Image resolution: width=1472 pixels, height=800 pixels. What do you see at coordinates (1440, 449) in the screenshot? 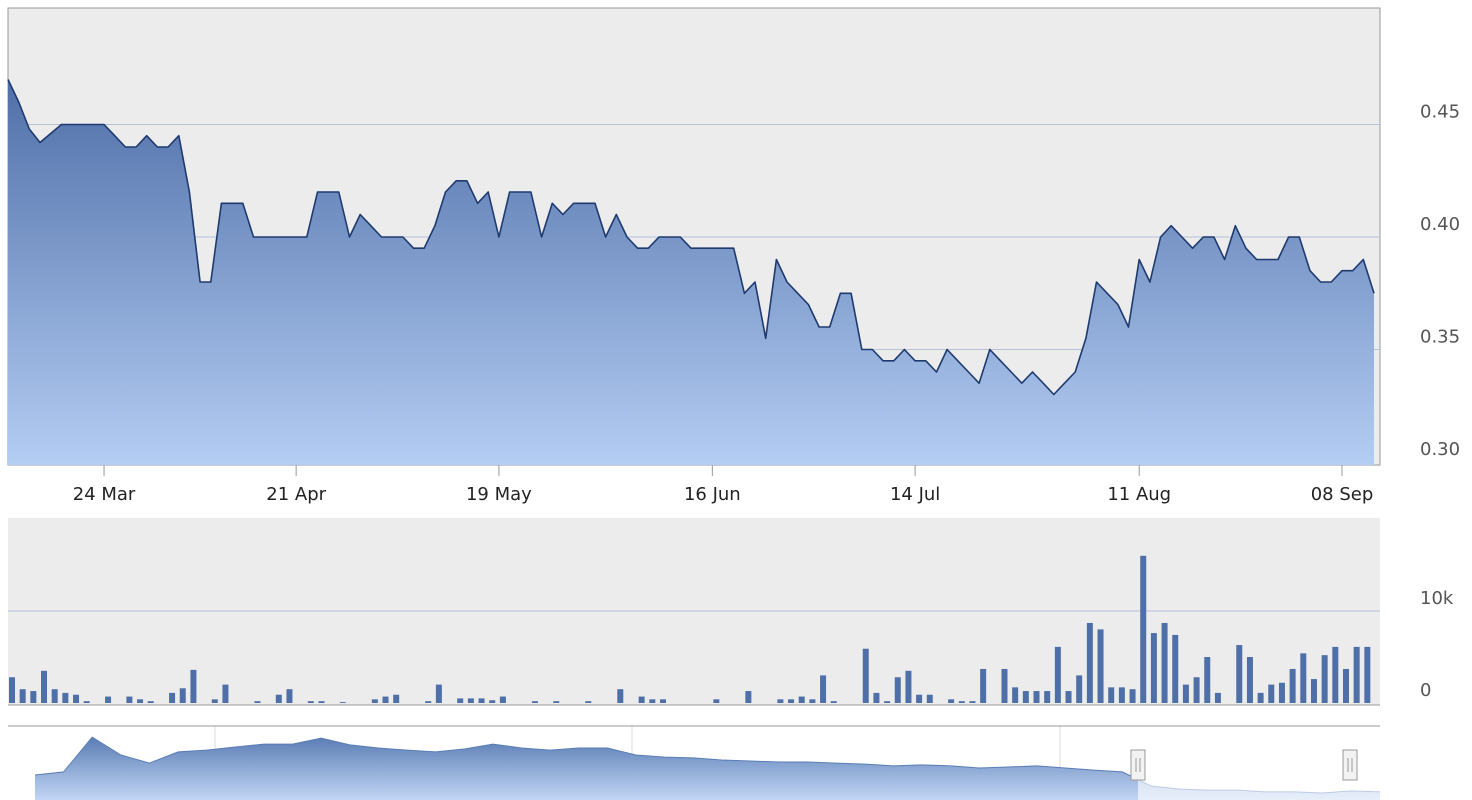
I see `y-tick-label: 0.30` at bounding box center [1440, 449].